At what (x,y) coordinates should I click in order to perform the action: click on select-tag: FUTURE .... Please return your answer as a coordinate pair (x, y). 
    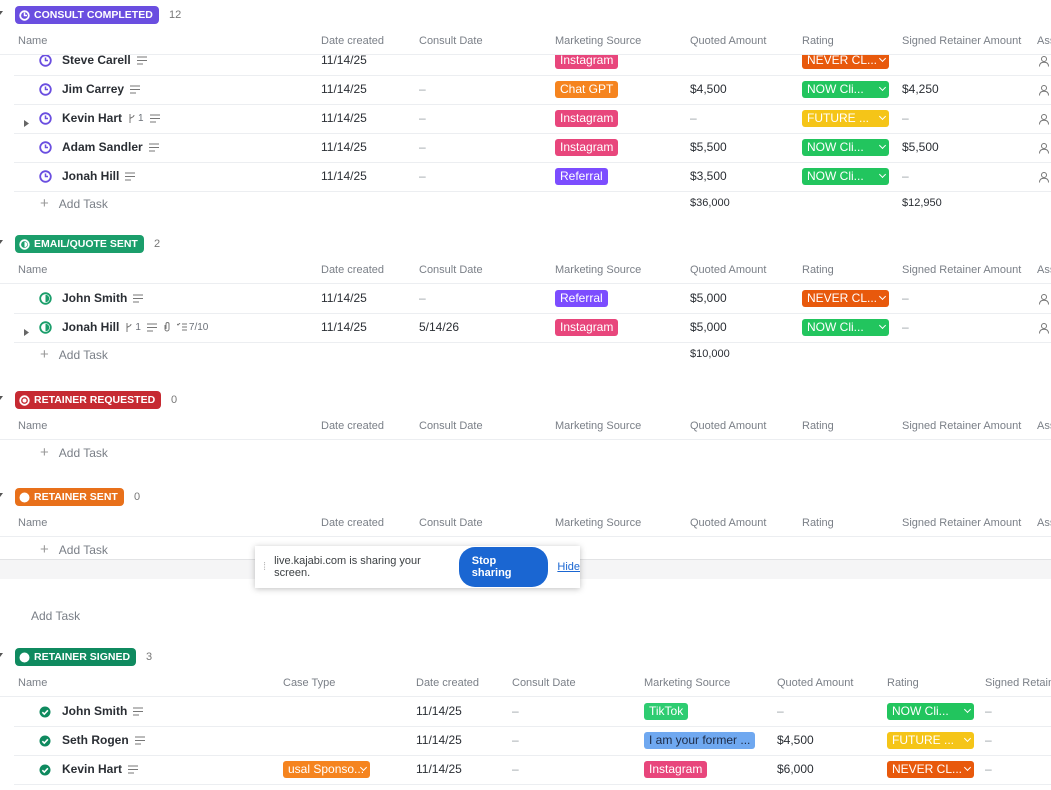
    Looking at the image, I should click on (930, 740).